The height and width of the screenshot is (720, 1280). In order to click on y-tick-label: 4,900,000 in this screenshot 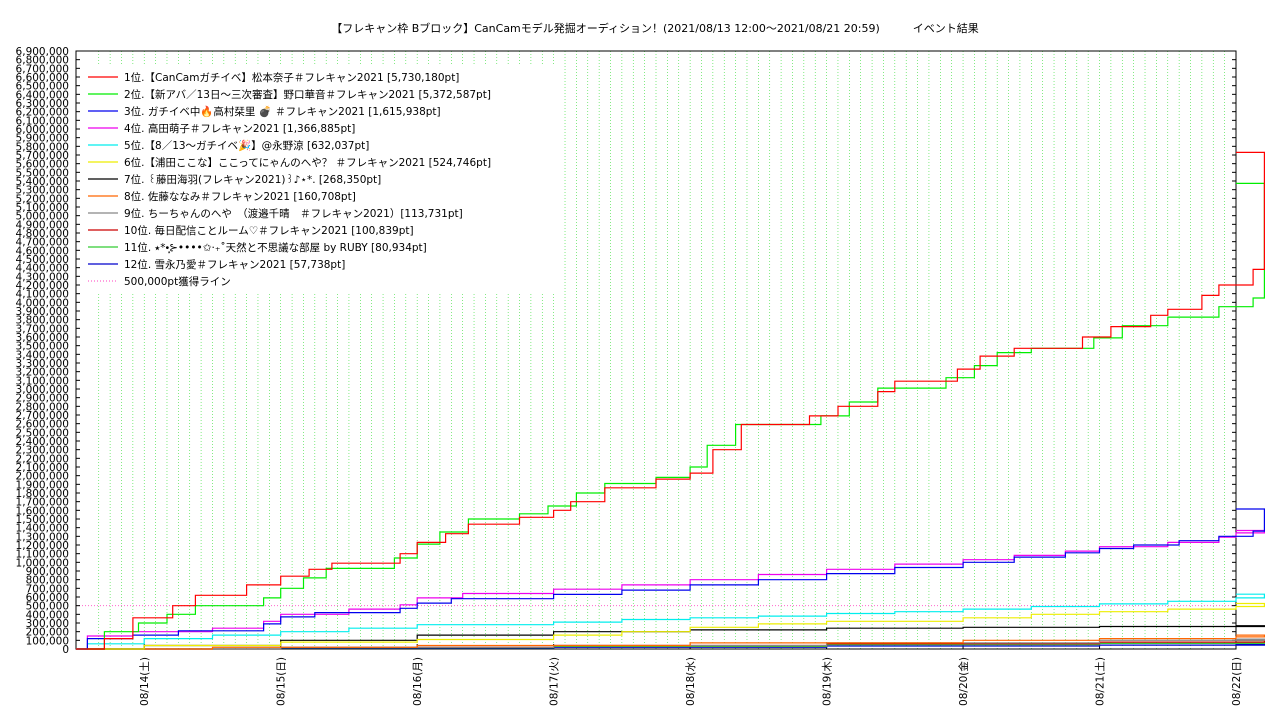, I will do `click(42, 225)`.